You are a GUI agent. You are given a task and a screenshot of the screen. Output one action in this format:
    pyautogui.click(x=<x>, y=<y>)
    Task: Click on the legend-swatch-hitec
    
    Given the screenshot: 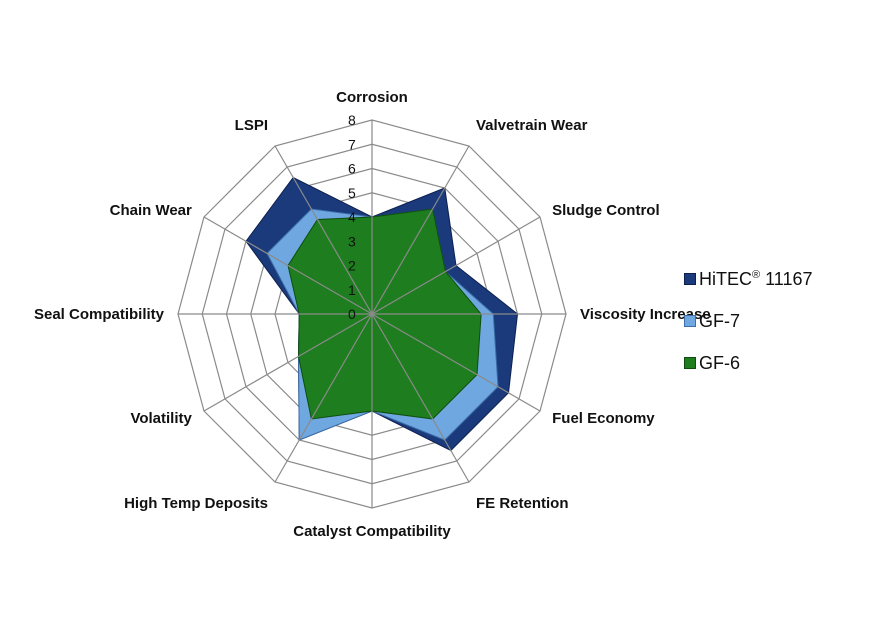 What is the action you would take?
    pyautogui.click(x=690, y=279)
    